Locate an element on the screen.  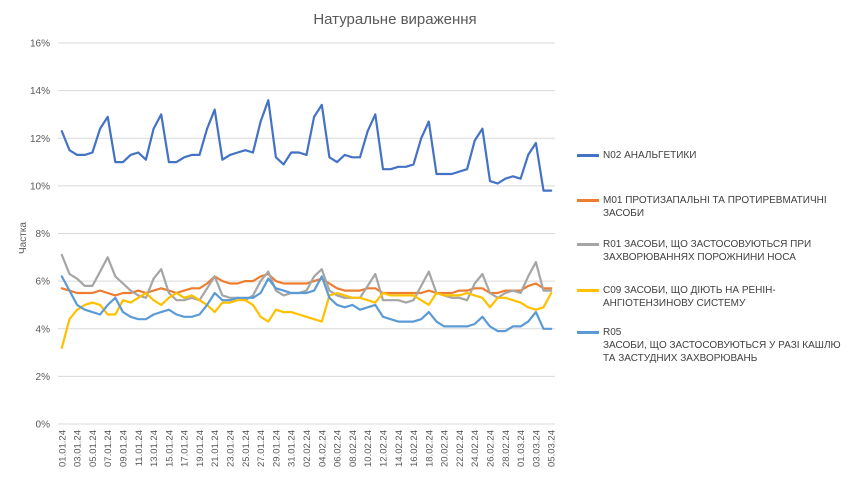
y-tick-label: 12% is located at coordinates (40, 139).